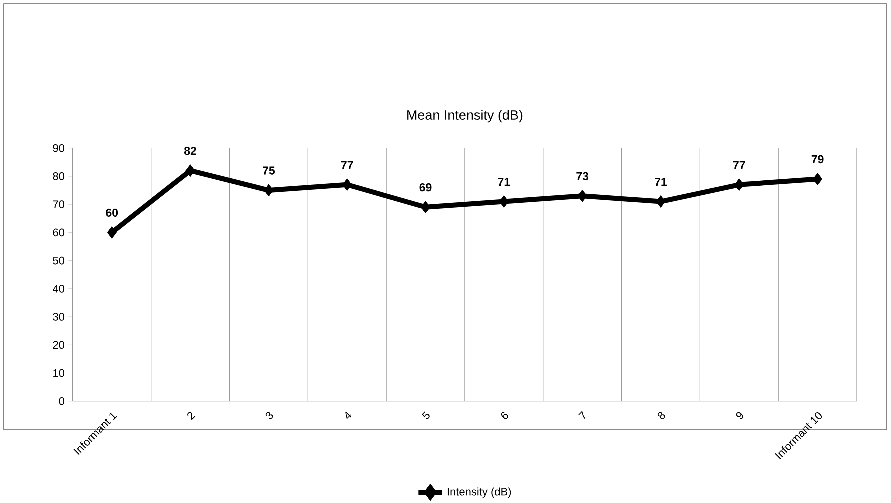 This screenshot has height=503, width=891. What do you see at coordinates (269, 170) in the screenshot?
I see `data-label: 75` at bounding box center [269, 170].